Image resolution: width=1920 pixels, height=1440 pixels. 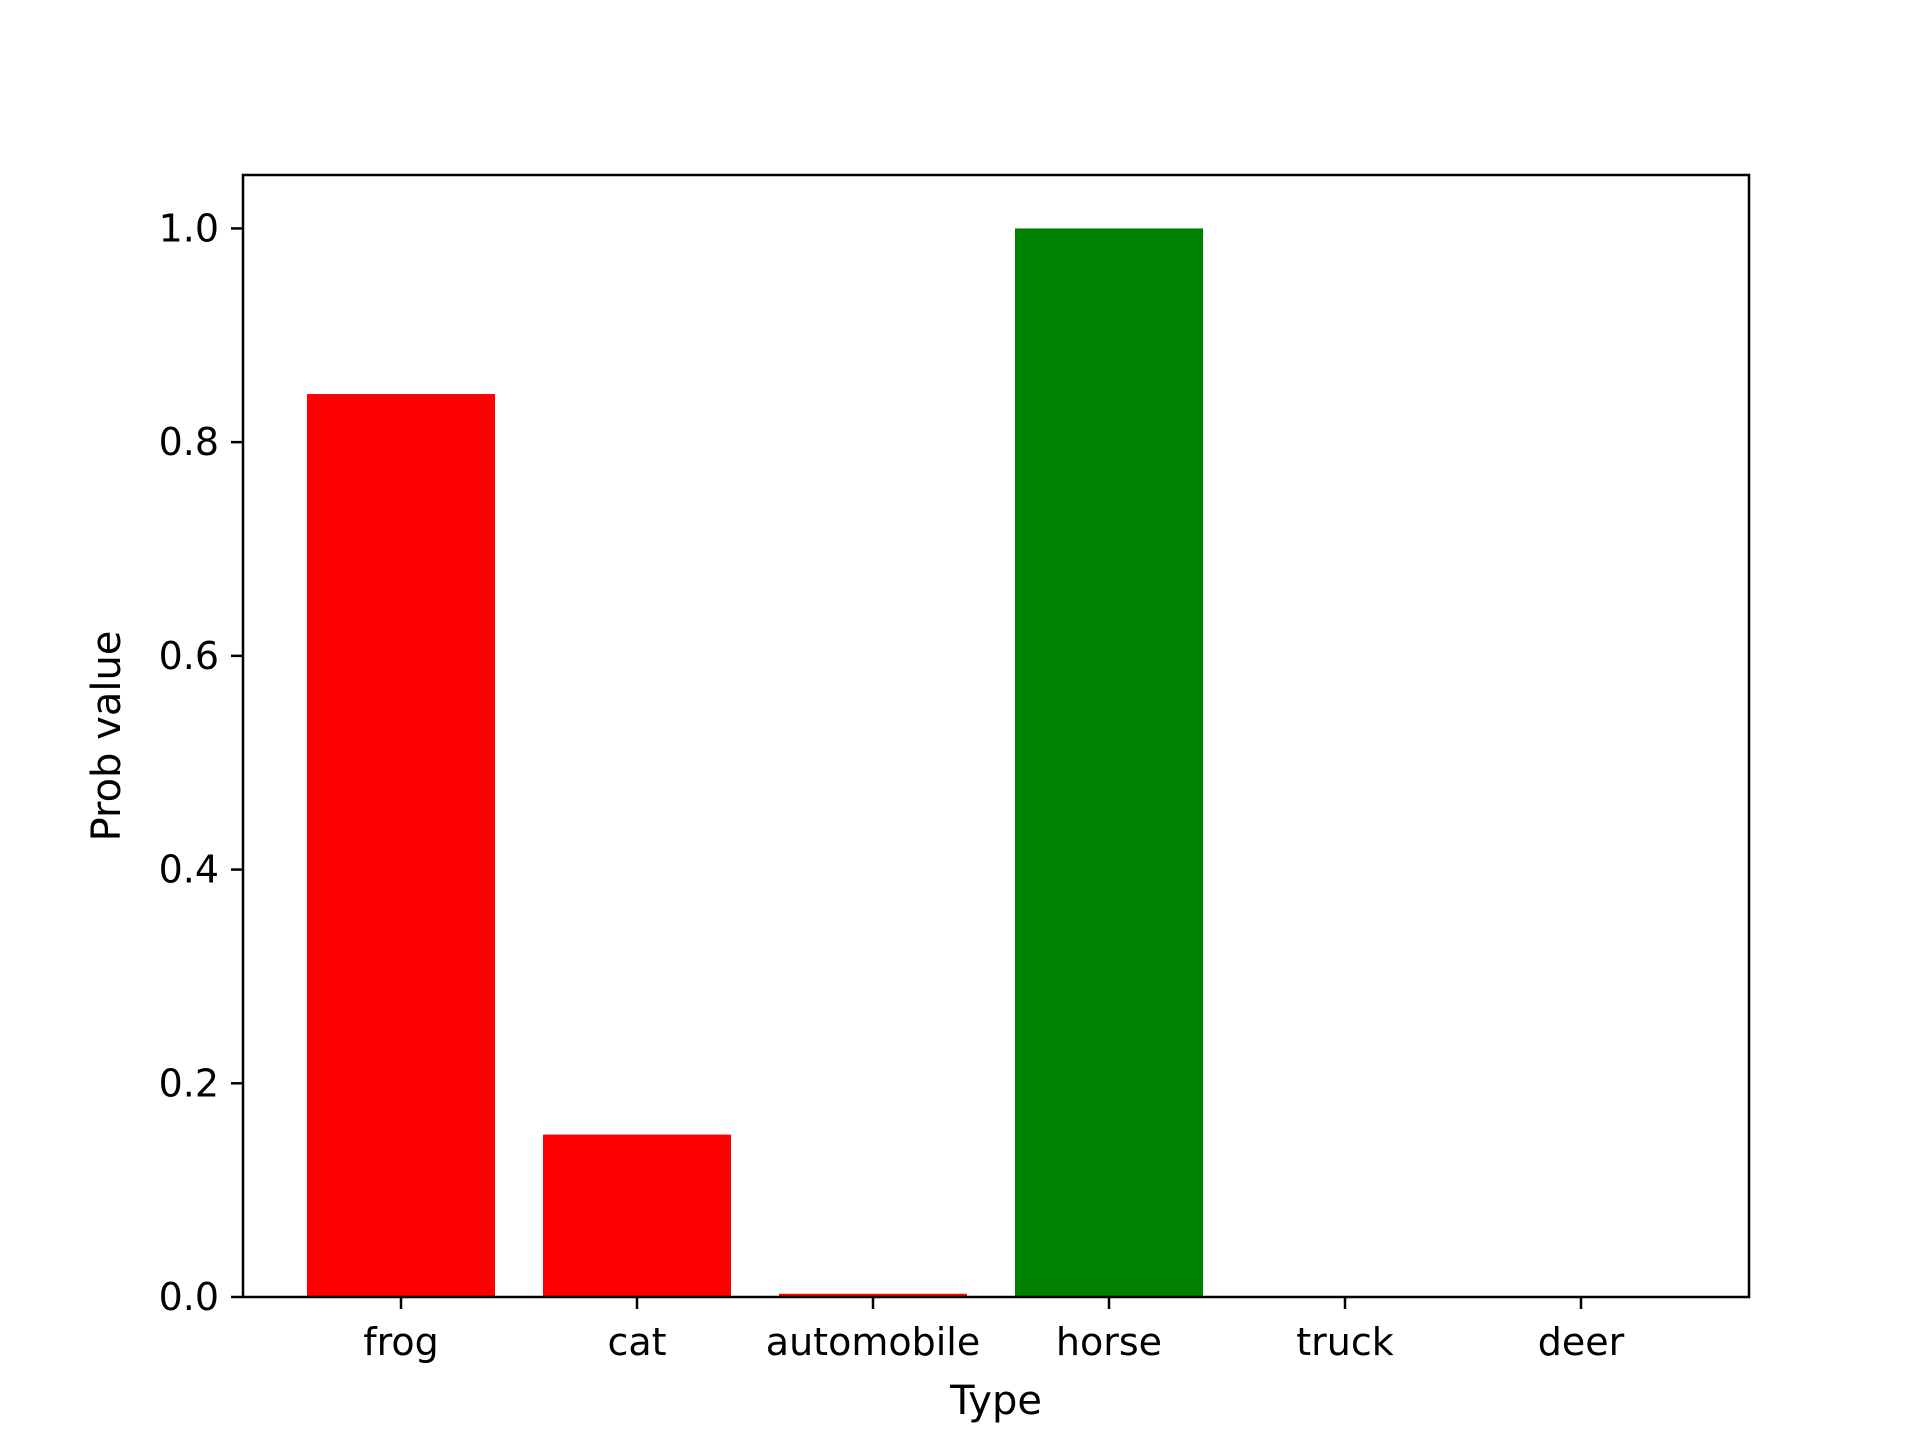 I want to click on x-tick-label: automobile, so click(x=873, y=1342).